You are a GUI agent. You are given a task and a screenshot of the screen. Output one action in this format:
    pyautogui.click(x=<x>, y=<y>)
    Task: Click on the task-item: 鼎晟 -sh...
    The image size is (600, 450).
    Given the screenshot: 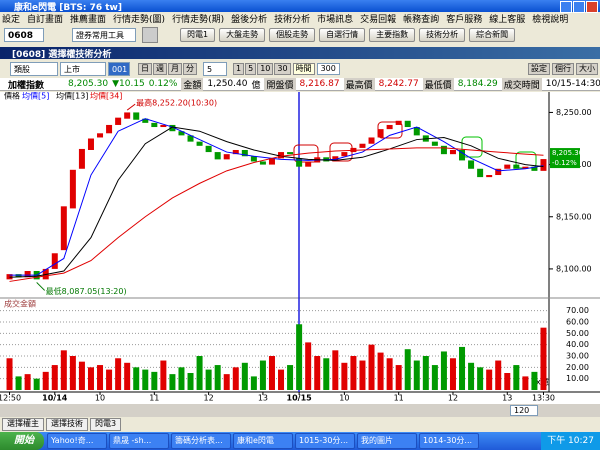 What is the action you would take?
    pyautogui.click(x=139, y=441)
    